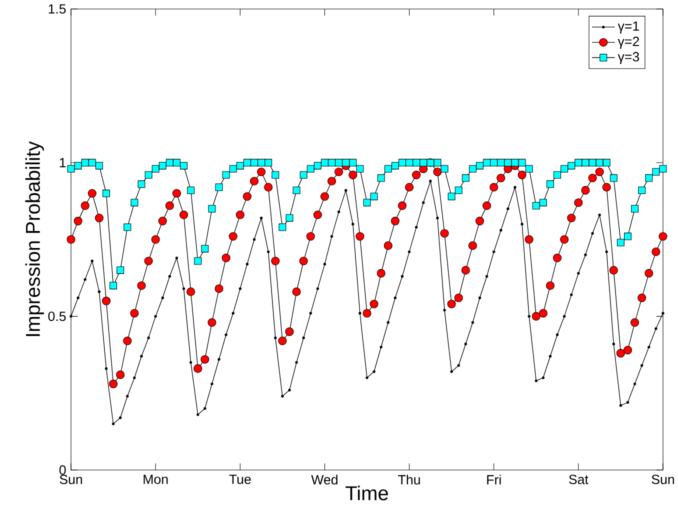 This screenshot has height=531, width=678. Describe the element at coordinates (628, 28) in the screenshot. I see `legend-label: γ=1` at that location.